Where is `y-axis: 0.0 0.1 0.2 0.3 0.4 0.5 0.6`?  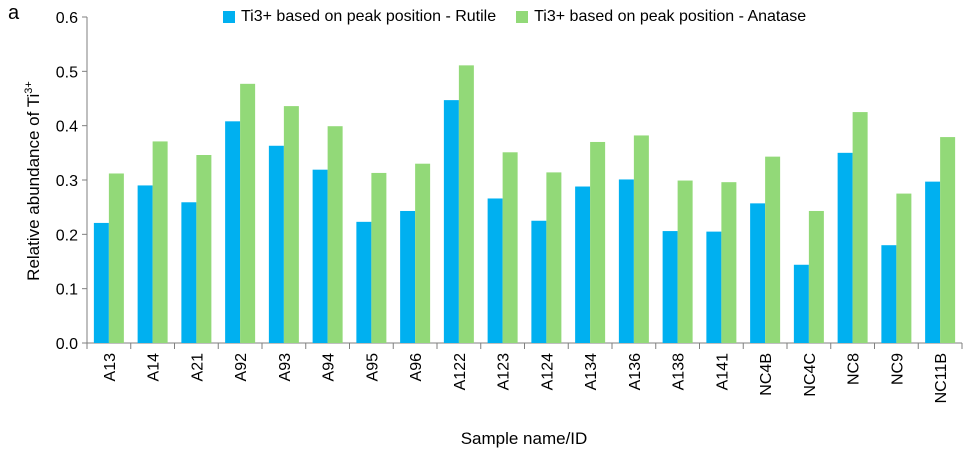
y-axis: 0.0 0.1 0.2 0.3 0.4 0.5 0.6 is located at coordinates (72, 181).